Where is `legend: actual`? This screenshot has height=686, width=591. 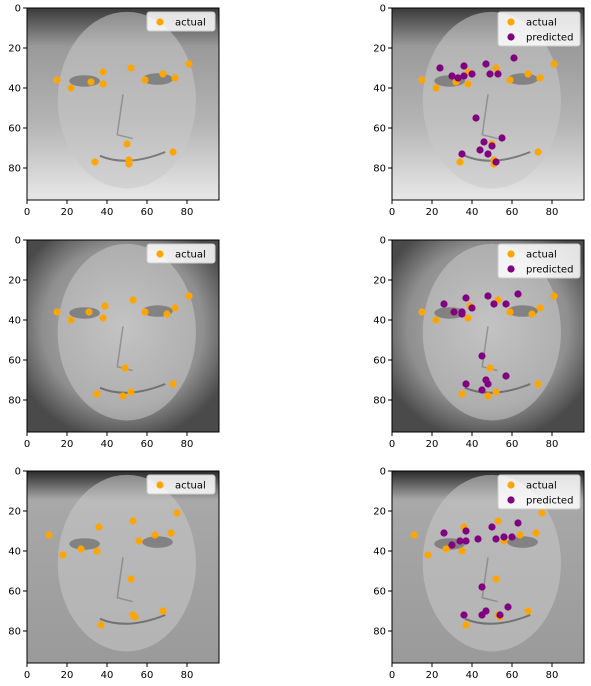
legend: actual is located at coordinates (181, 484).